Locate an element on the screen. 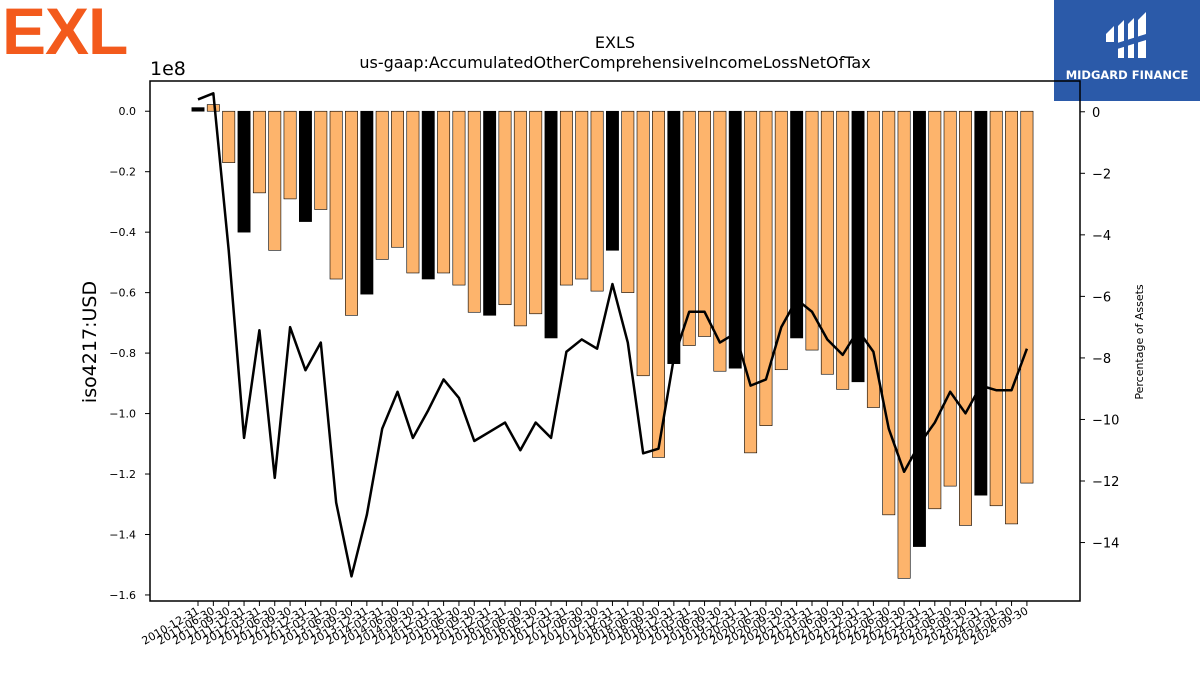 This screenshot has width=1200, height=675. y2-tick-label: −14 is located at coordinates (1105, 544).